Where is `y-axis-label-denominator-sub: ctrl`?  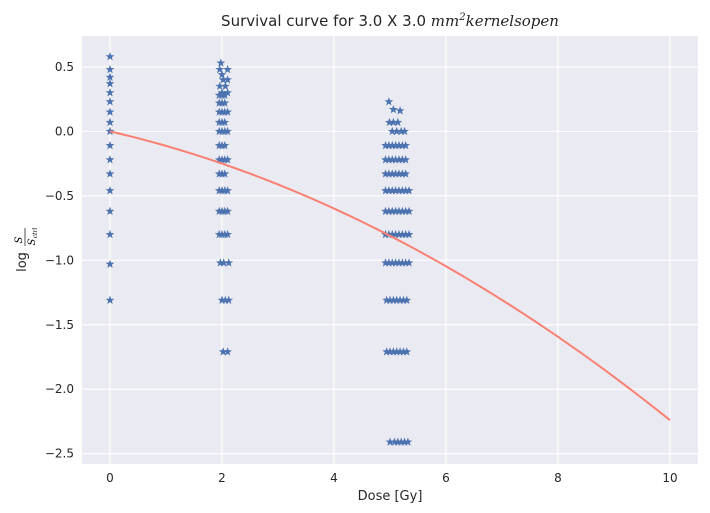
y-axis-label-denominator-sub: ctrl is located at coordinates (35, 233).